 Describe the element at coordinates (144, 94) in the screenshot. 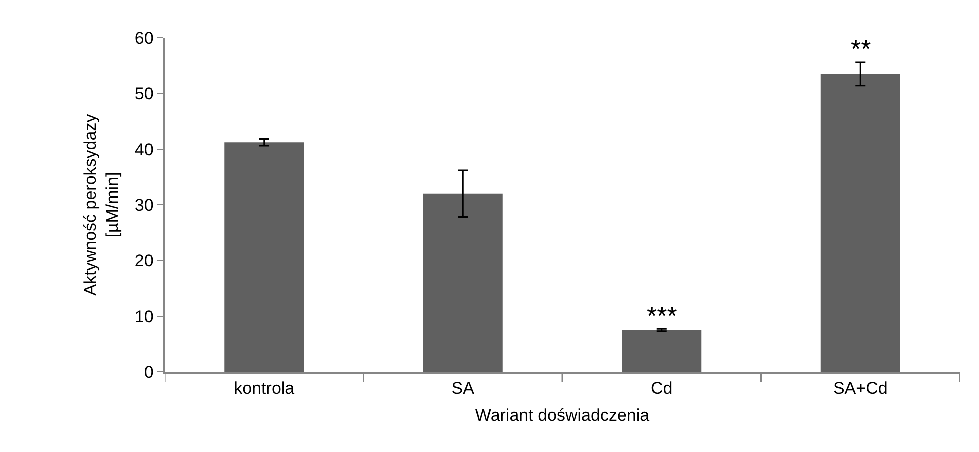

I see `y-tick-label: 50` at that location.